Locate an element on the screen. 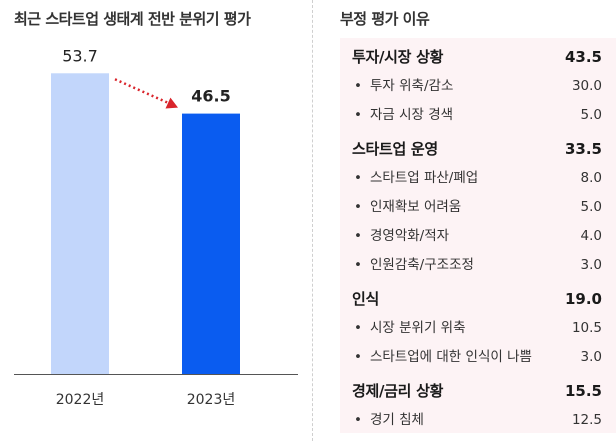 The width and height of the screenshot is (616, 441). item-label: • 스타트업에 대한 인식이 나쁨 is located at coordinates (443, 357).